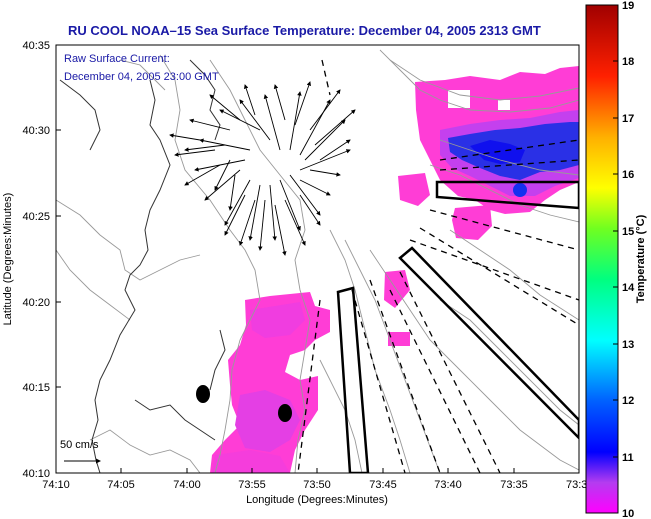  I want to click on x-tick: 73:40, so click(448, 485).